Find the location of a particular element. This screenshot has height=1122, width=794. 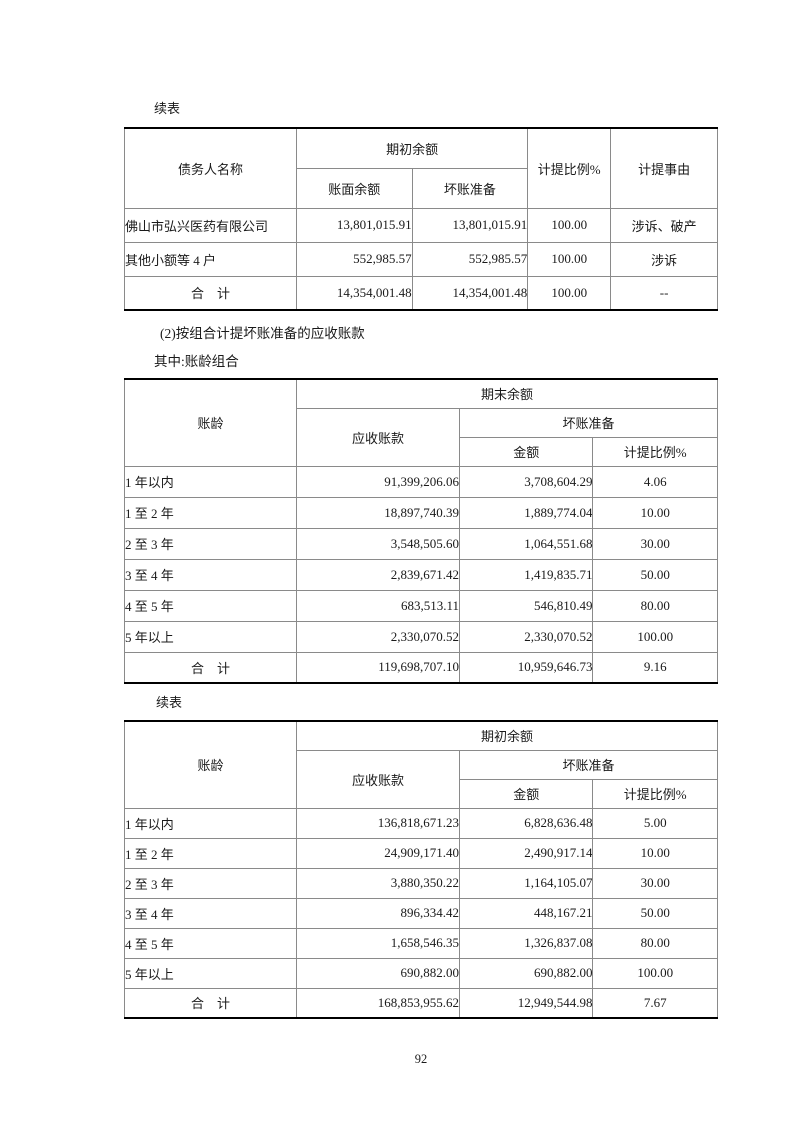

cell-receivables: 168,853,955.62 is located at coordinates (378, 1003).